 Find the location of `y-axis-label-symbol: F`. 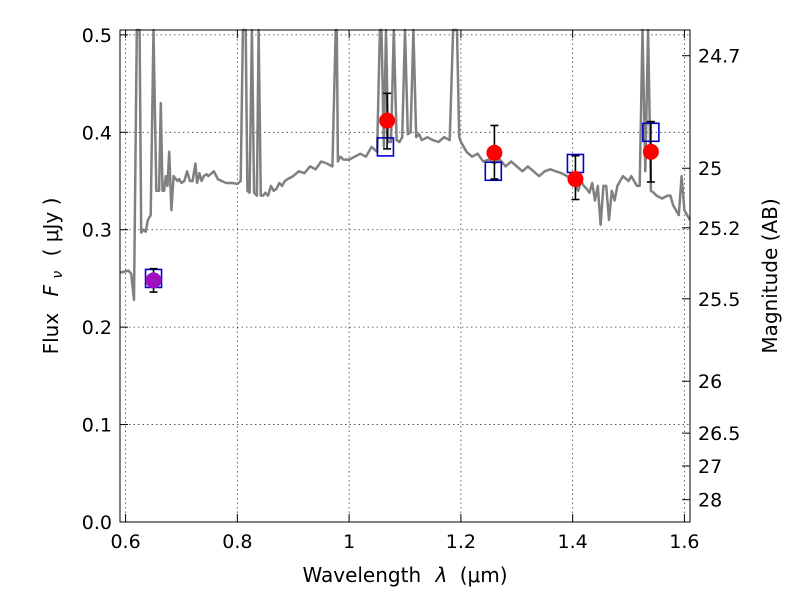

y-axis-label-symbol: F is located at coordinates (51, 290).